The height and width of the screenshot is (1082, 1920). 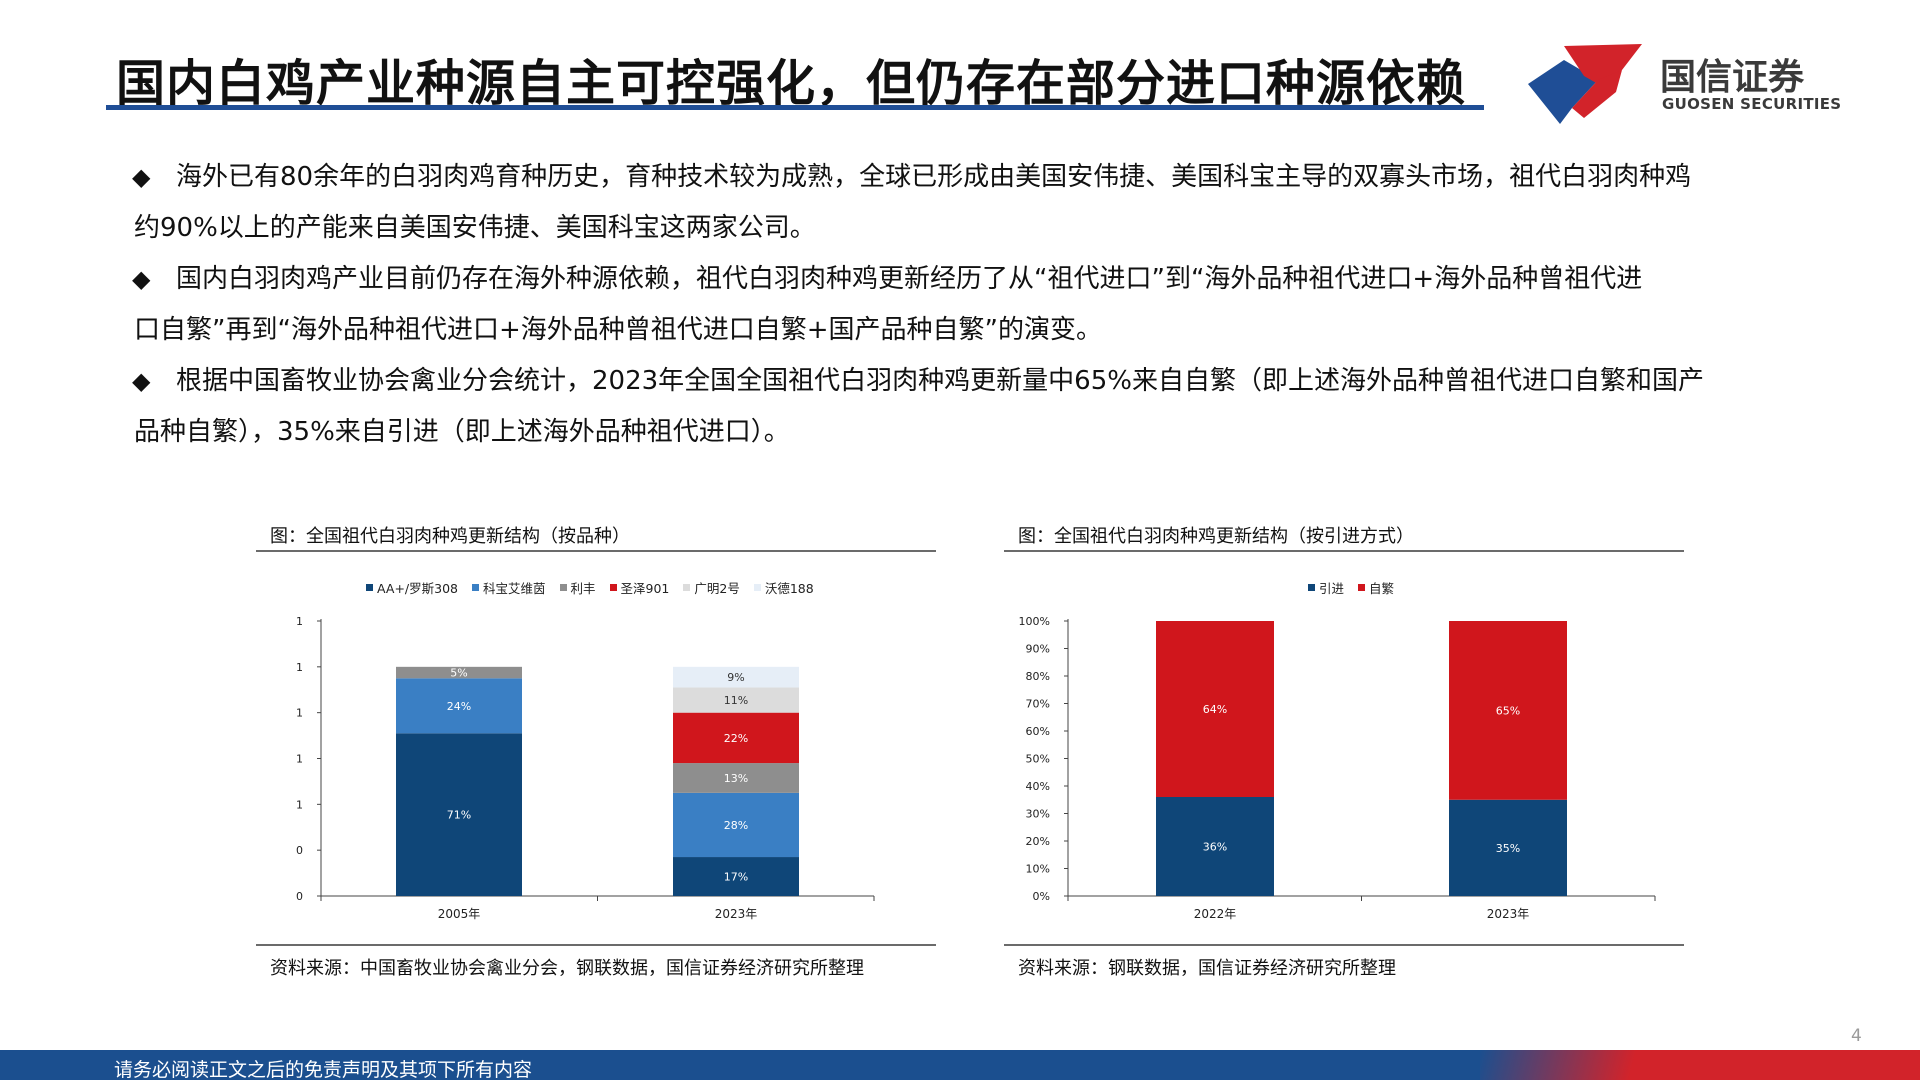 I want to click on right-y-tick-label: 50%, so click(x=1038, y=759).